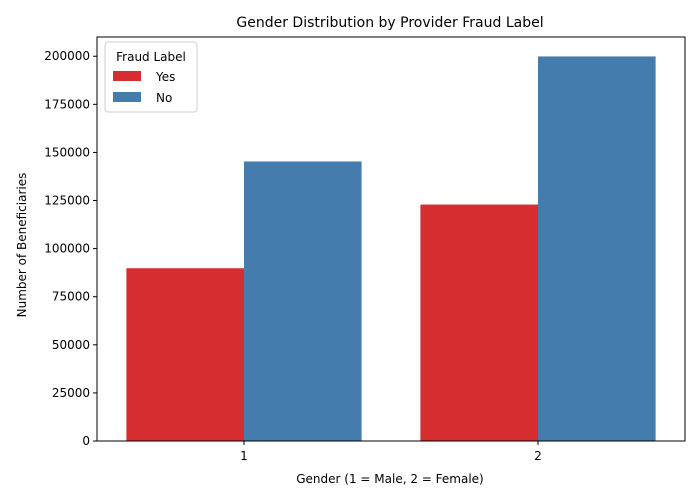  Describe the element at coordinates (151, 57) in the screenshot. I see `legend-title: Fraud Label` at that location.